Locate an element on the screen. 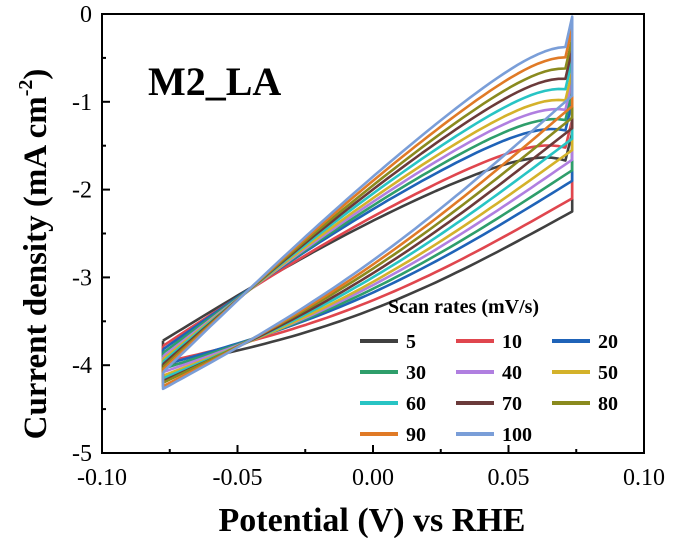  y-tick-label: -1 is located at coordinates (82, 103).